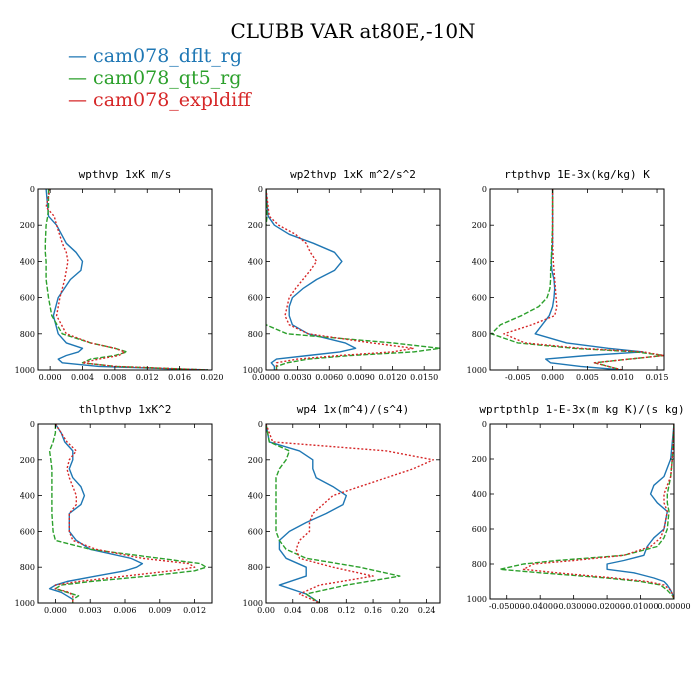 This screenshot has width=700, height=700. What do you see at coordinates (125, 409) in the screenshot?
I see `panel-title: thlpthvp 1xK^2` at bounding box center [125, 409].